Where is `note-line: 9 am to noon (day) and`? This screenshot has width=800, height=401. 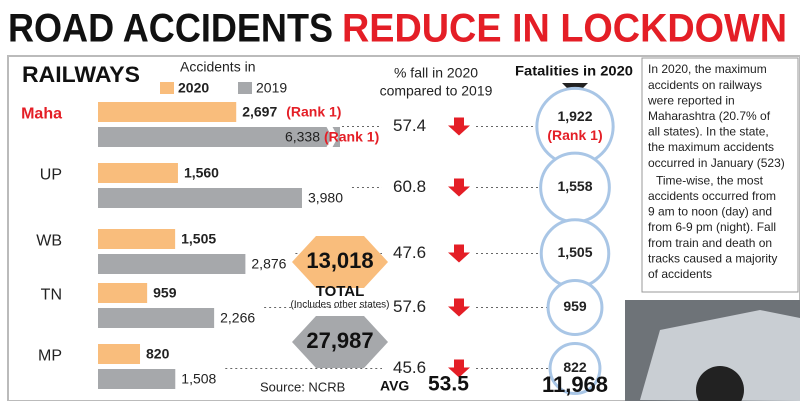
note-line: 9 am to noon (day) and is located at coordinates (710, 212).